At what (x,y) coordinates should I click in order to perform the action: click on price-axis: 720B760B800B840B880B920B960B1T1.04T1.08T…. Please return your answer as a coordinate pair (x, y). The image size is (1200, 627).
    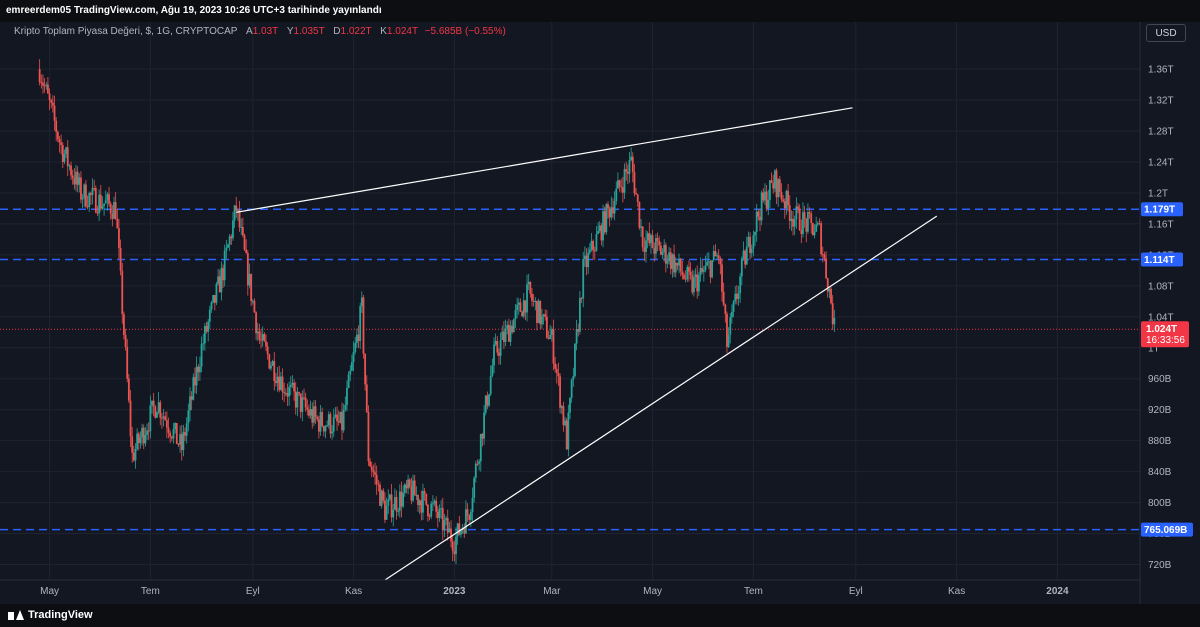
    Looking at the image, I should click on (1169, 313).